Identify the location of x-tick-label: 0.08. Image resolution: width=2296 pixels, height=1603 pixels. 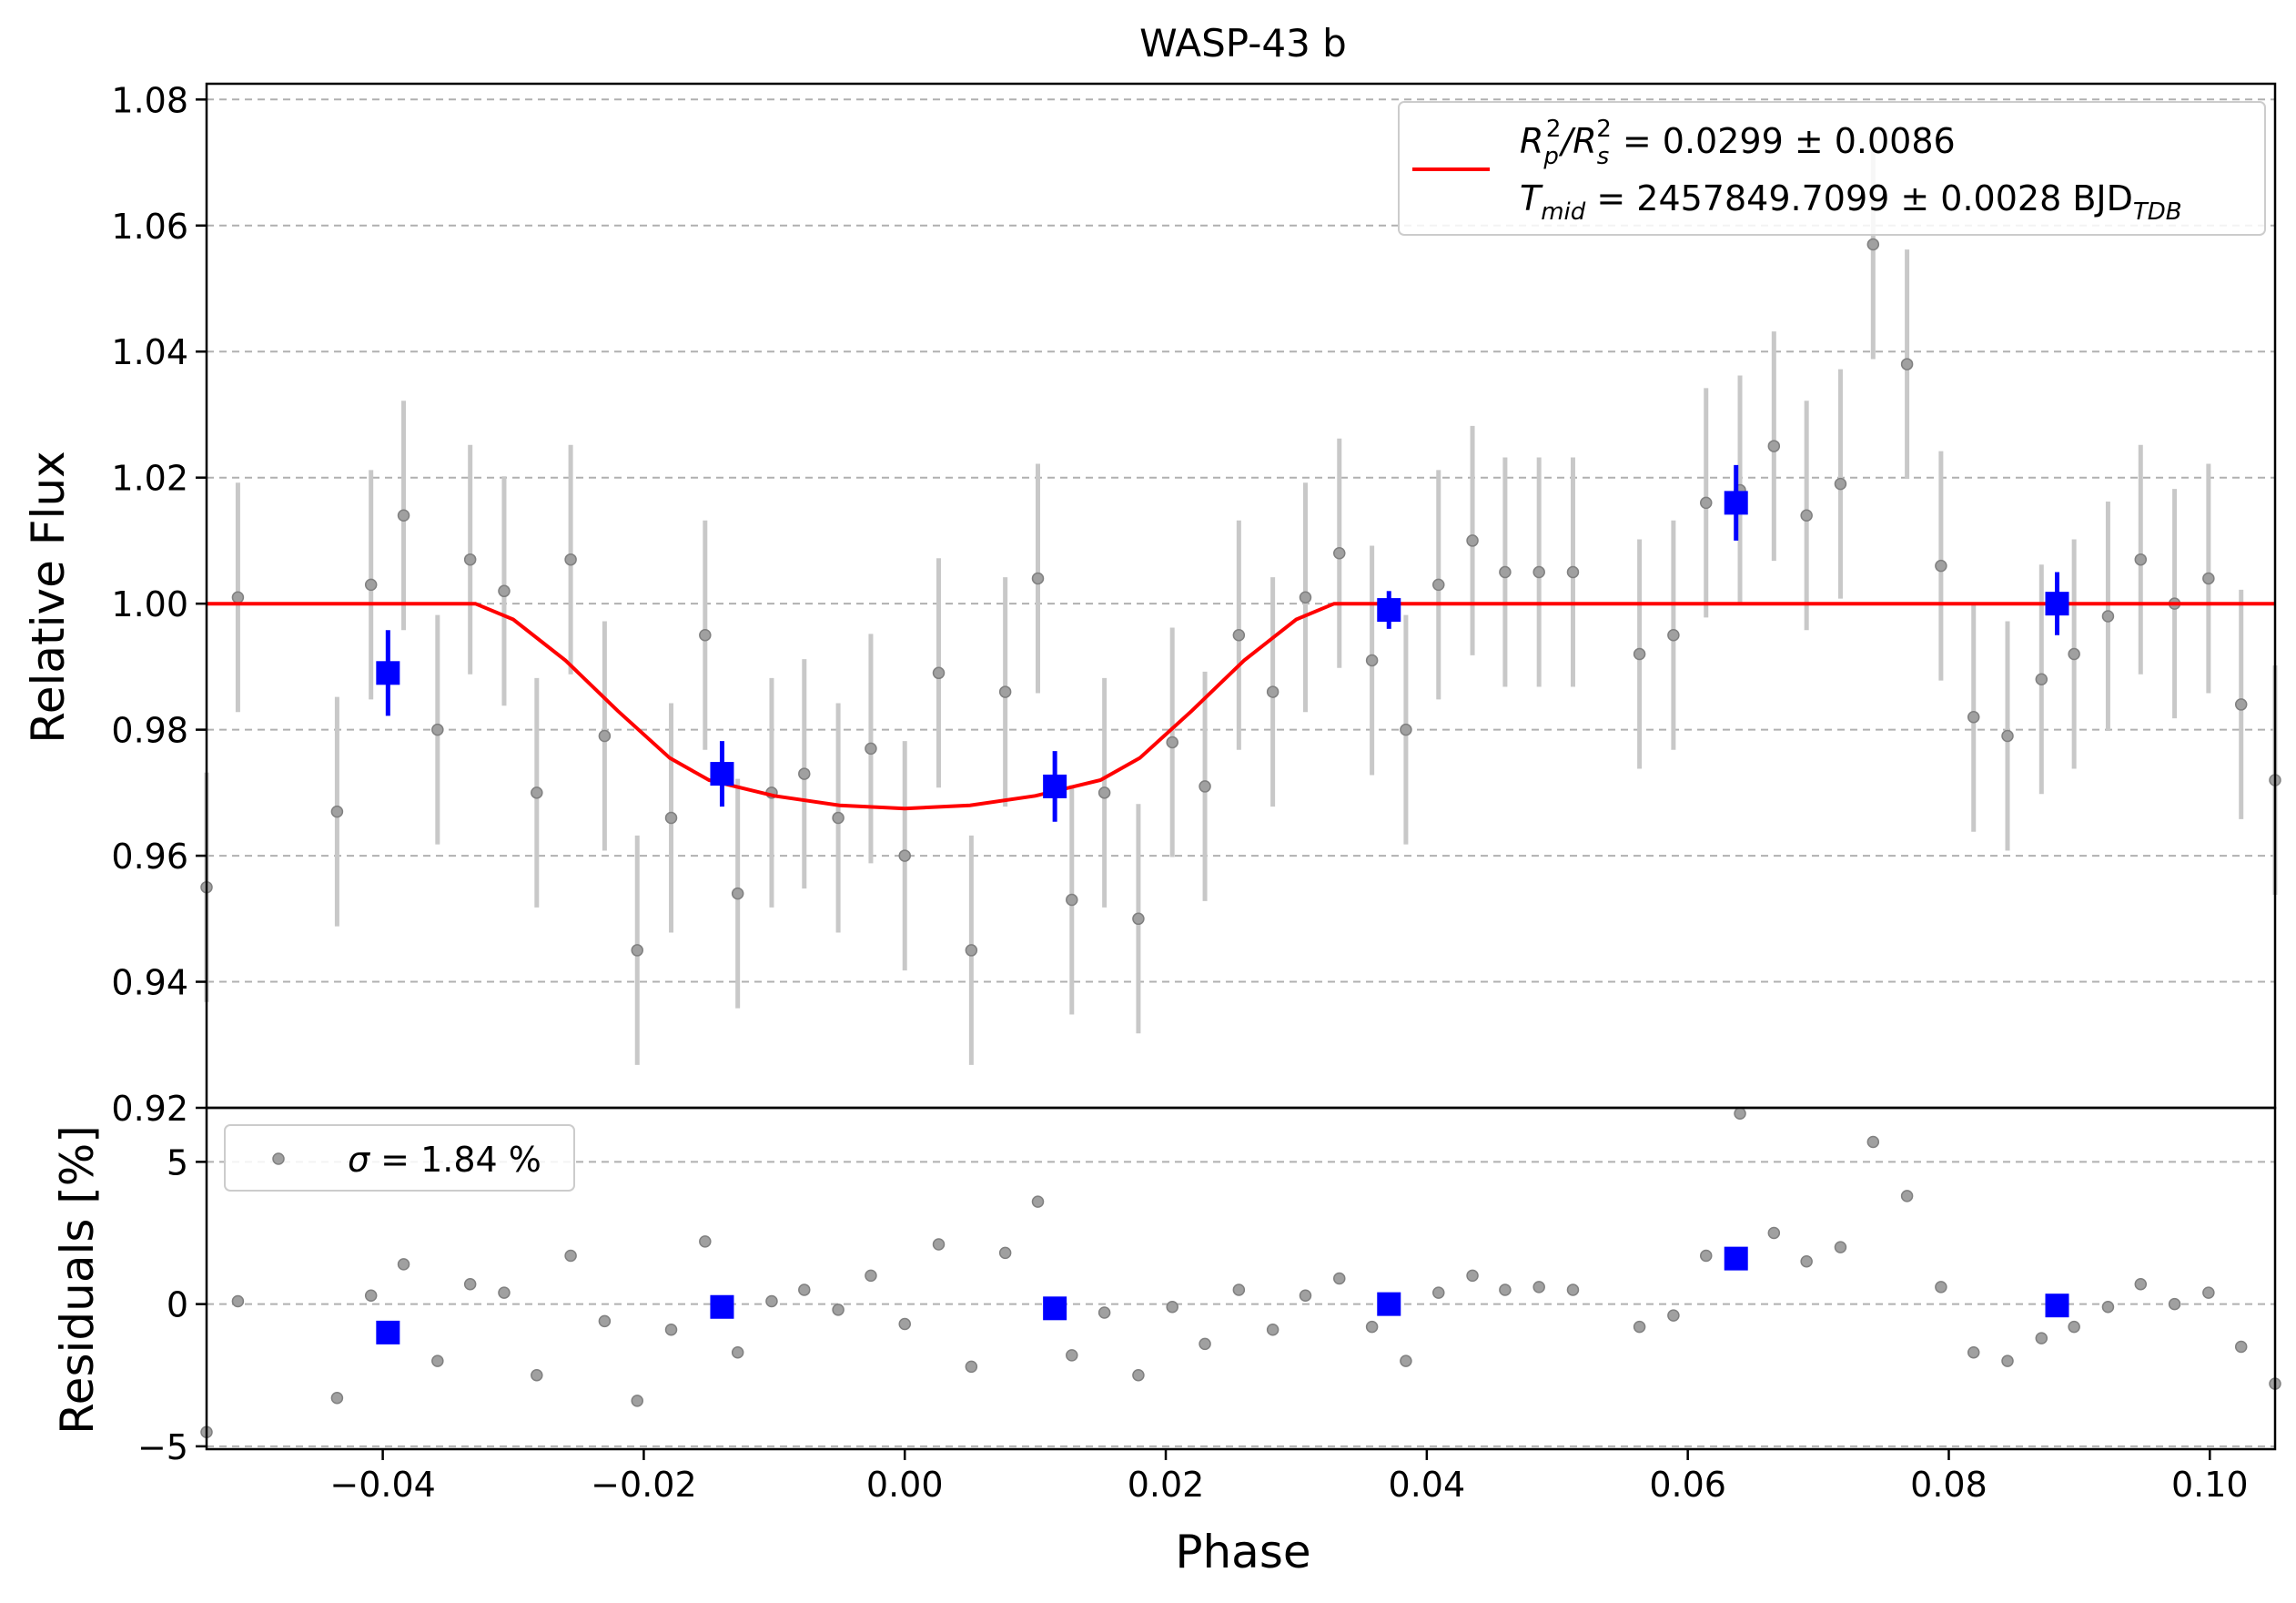
(1949, 1485).